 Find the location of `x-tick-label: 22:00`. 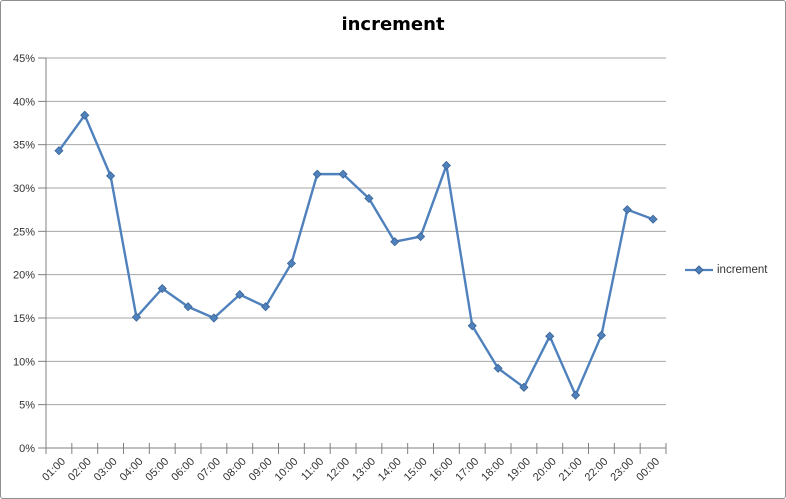

x-tick-label: 22:00 is located at coordinates (597, 470).